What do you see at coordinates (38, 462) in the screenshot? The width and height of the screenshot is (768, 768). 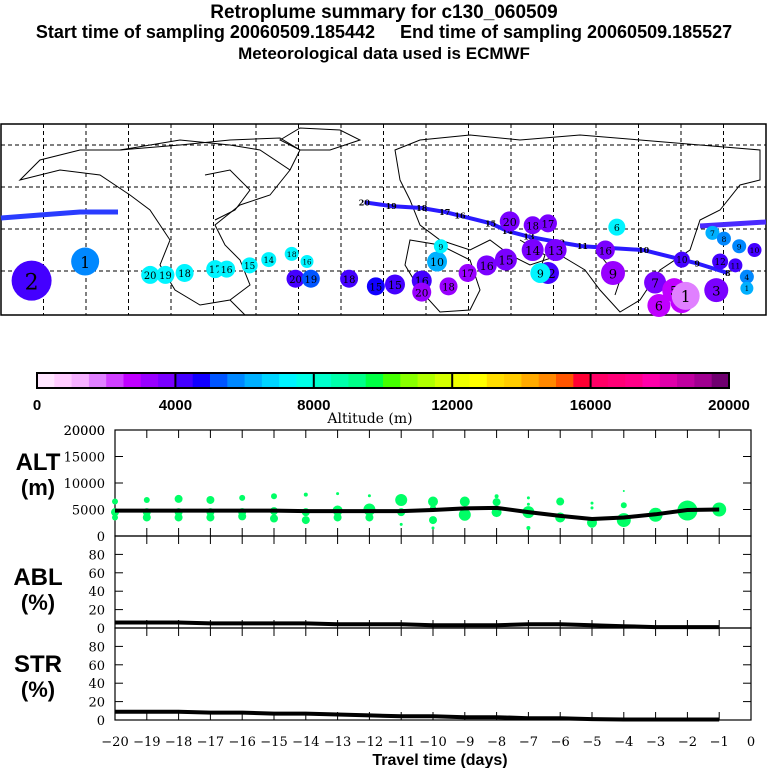 I see `panel-title: ALT` at bounding box center [38, 462].